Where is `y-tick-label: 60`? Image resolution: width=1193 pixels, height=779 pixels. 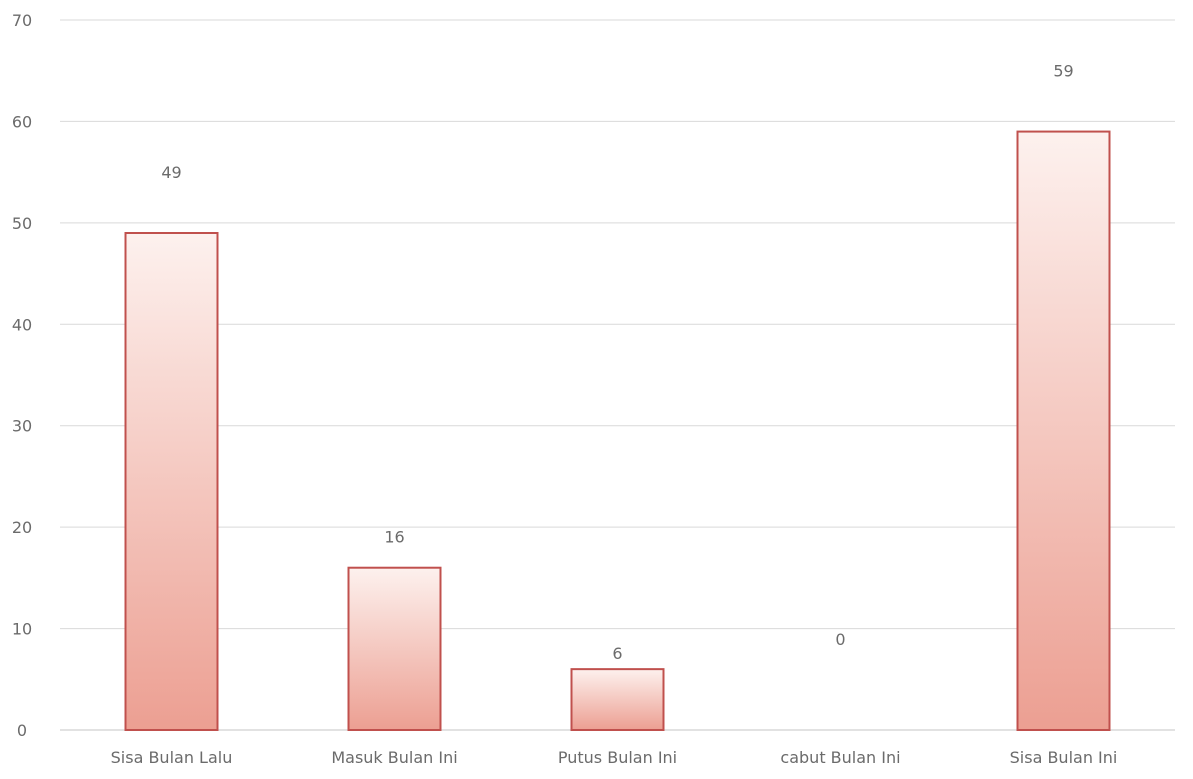 y-tick-label: 60 is located at coordinates (22, 121).